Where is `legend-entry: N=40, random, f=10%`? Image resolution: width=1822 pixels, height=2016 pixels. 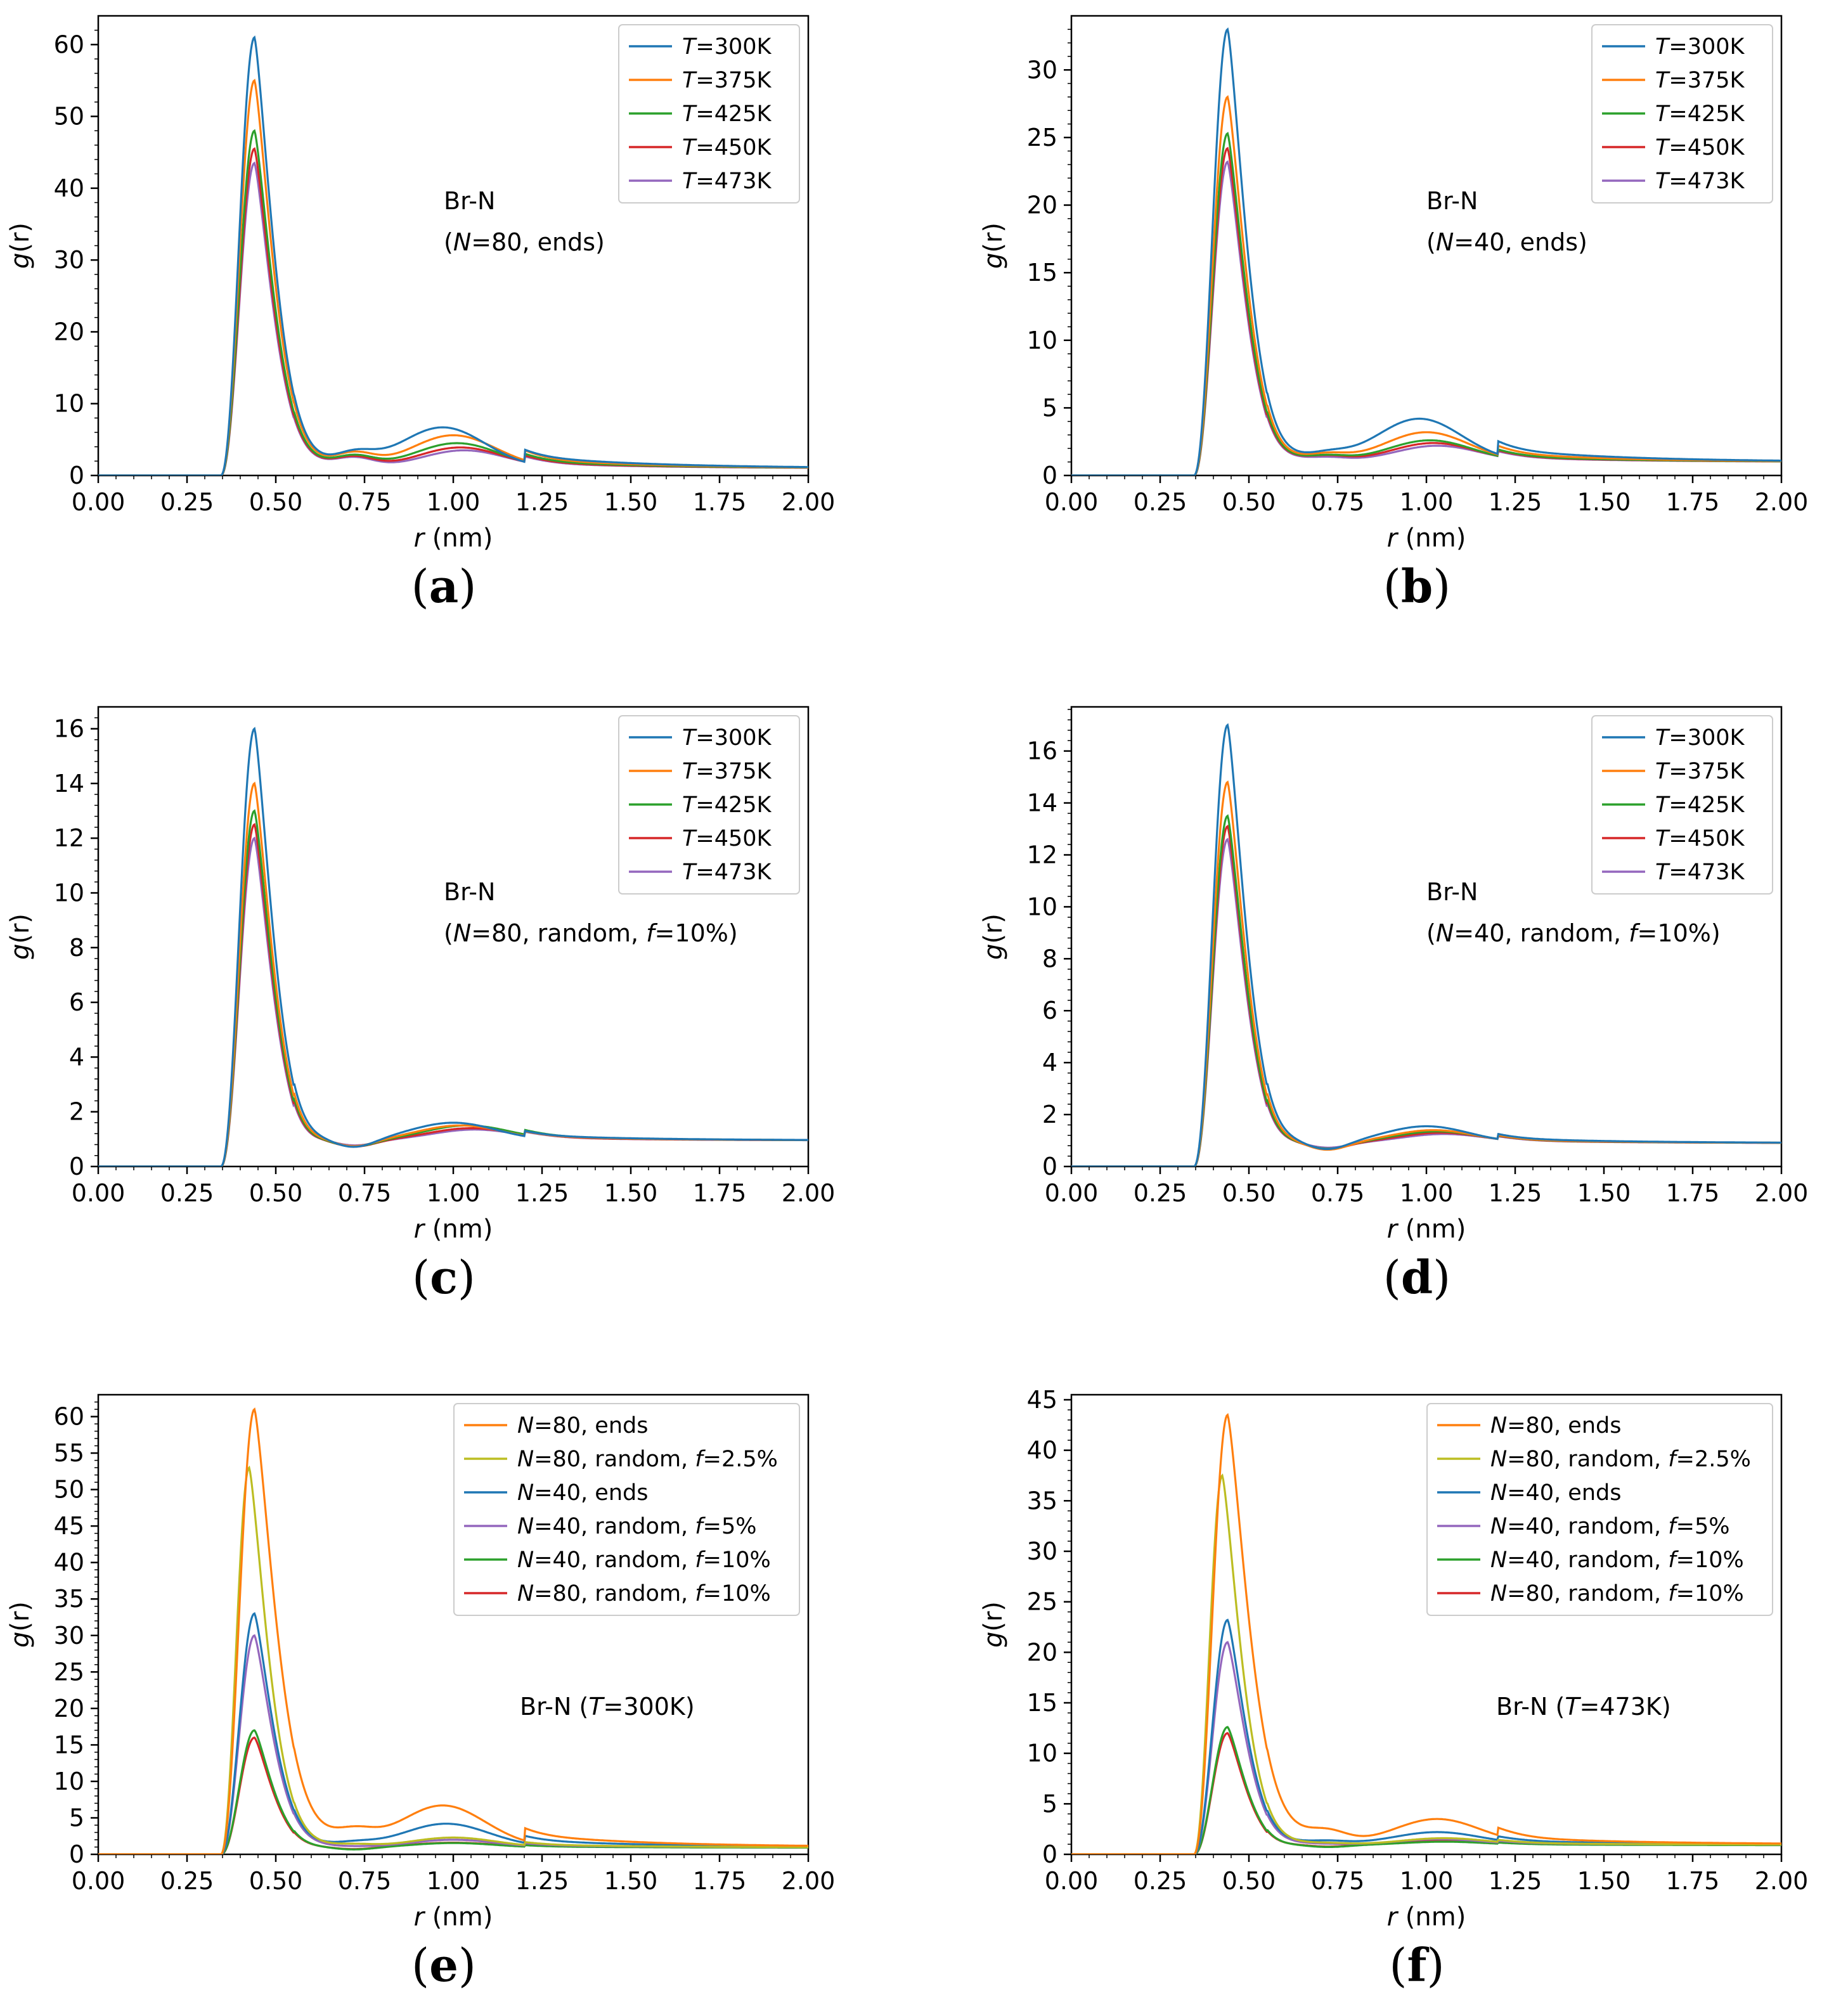 legend-entry: N=40, random, f=10% is located at coordinates (644, 1560).